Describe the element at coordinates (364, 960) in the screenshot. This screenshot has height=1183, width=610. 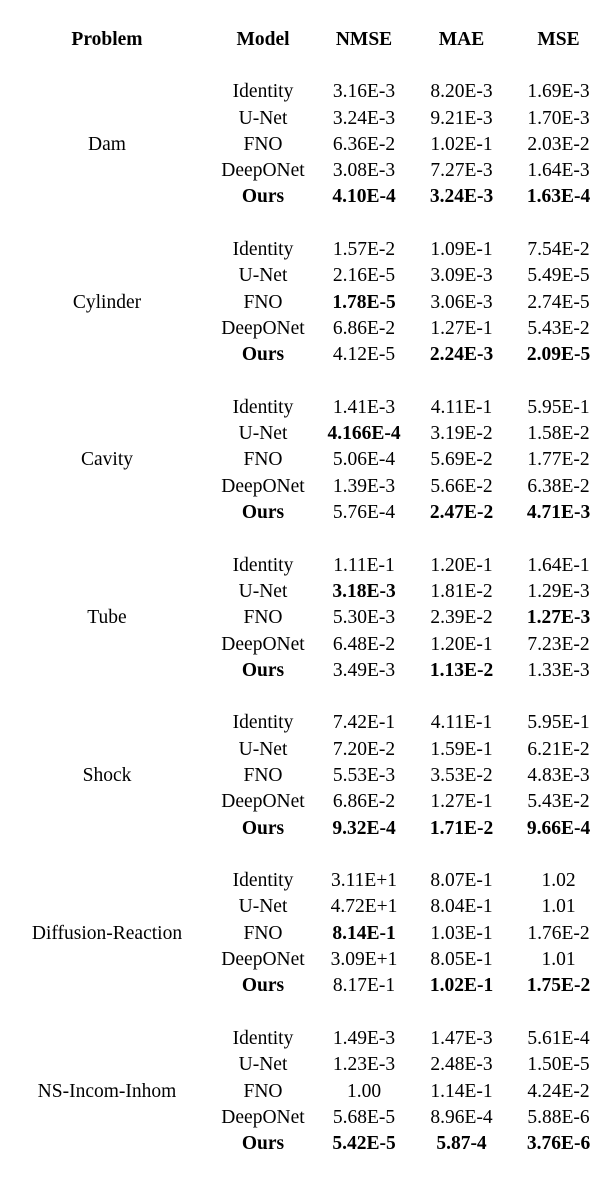
I see `nmse-value-cell: 3.09E+1` at that location.